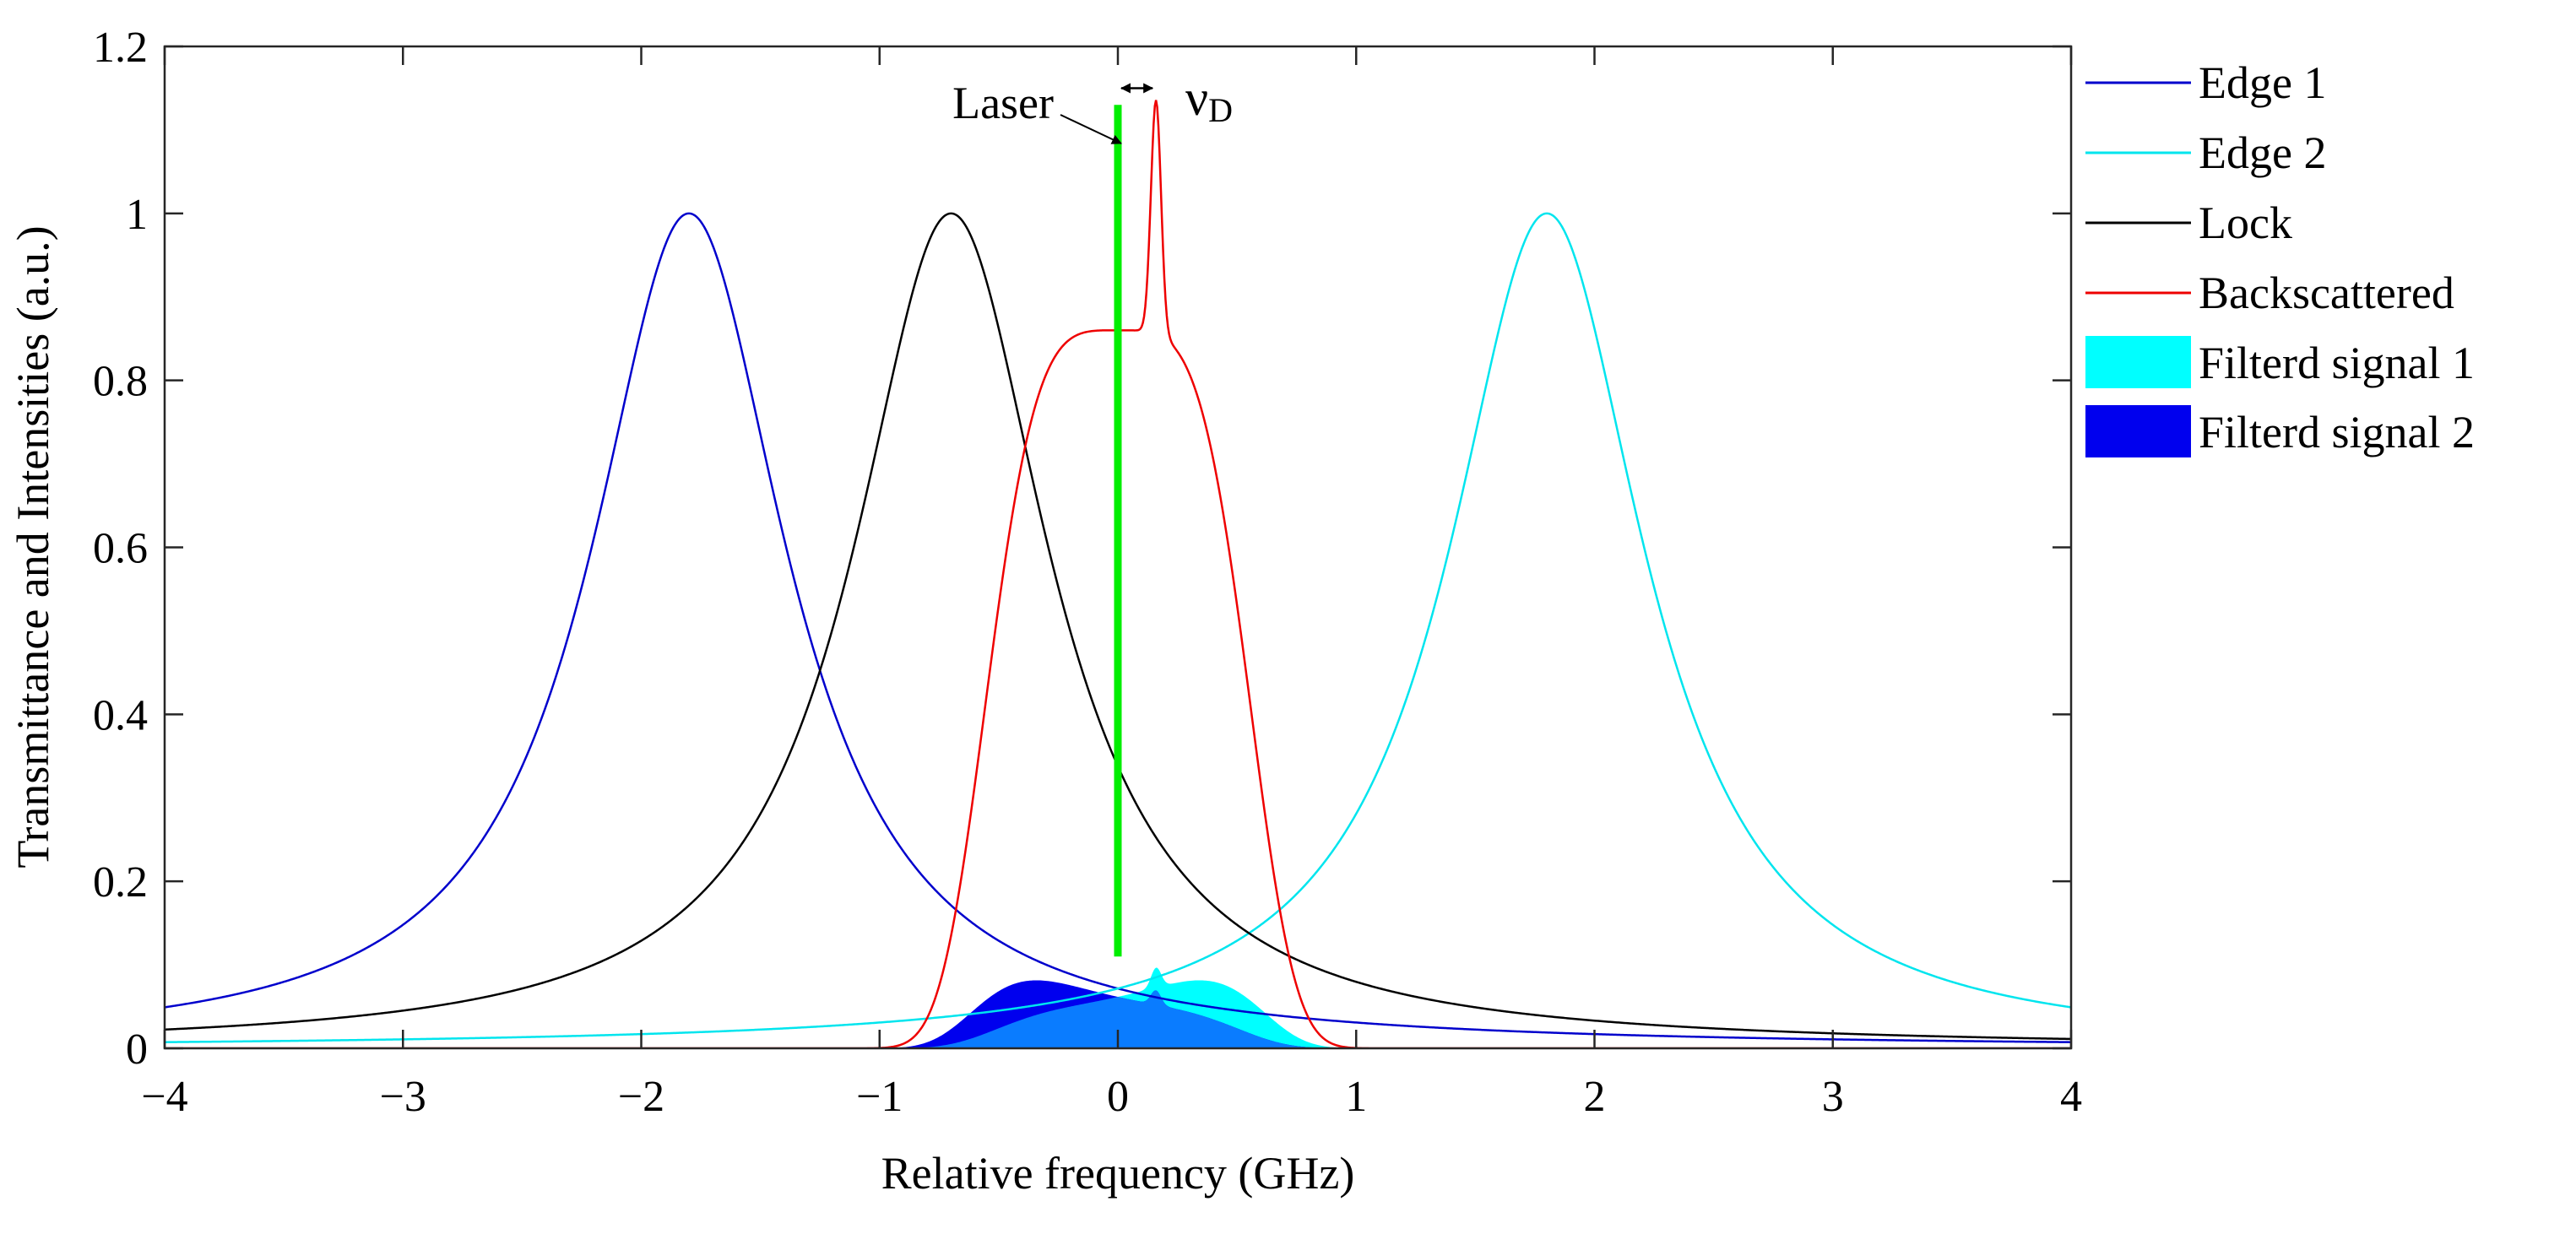 This screenshot has width=2576, height=1234. What do you see at coordinates (120, 382) in the screenshot?
I see `y-tick-label: 0.8` at bounding box center [120, 382].